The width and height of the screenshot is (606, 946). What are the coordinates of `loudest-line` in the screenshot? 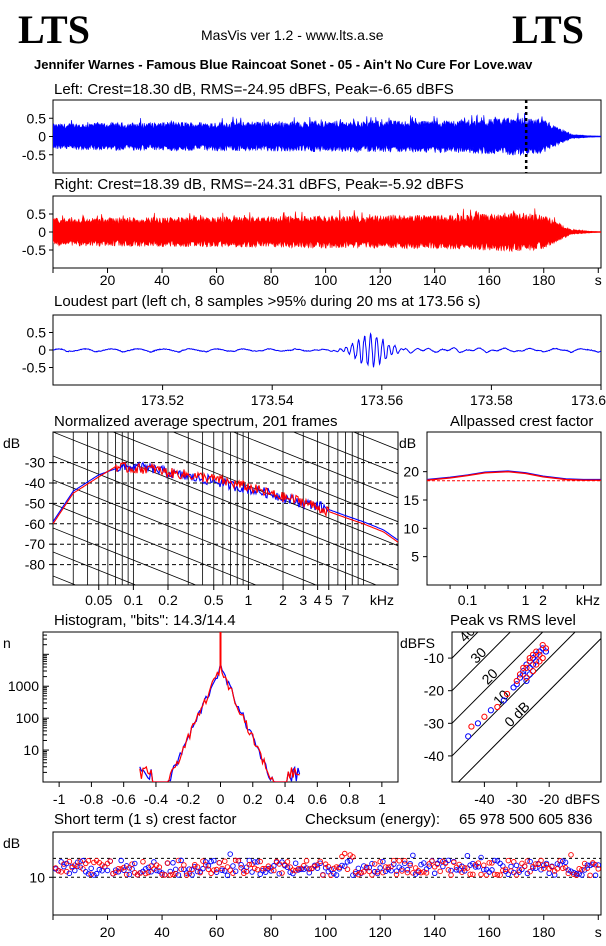 It's located at (327, 350).